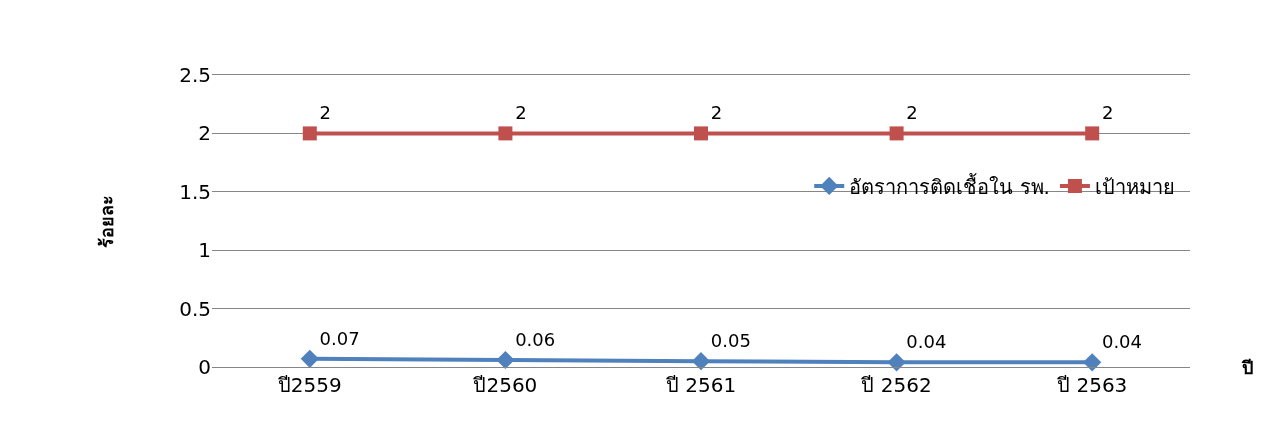 The image size is (1281, 445). What do you see at coordinates (107, 221) in the screenshot?
I see `y-axis-title: ร้อยละ` at bounding box center [107, 221].